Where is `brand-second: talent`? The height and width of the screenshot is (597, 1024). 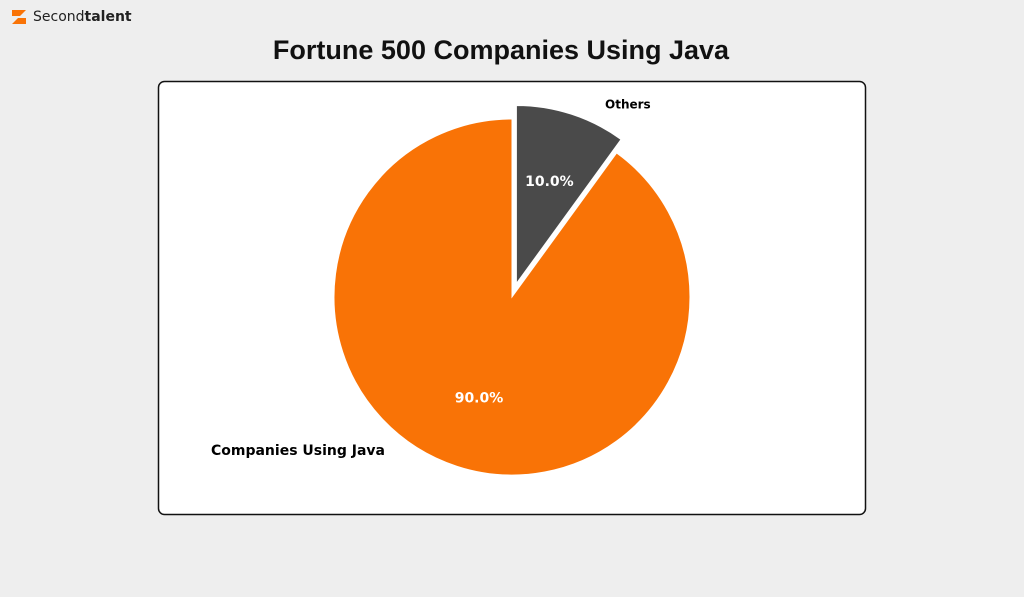
brand-second: talent is located at coordinates (108, 17).